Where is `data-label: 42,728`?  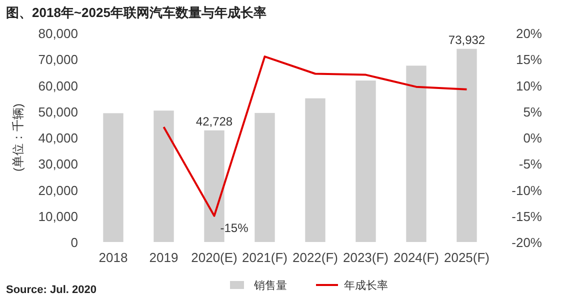 data-label: 42,728 is located at coordinates (214, 121).